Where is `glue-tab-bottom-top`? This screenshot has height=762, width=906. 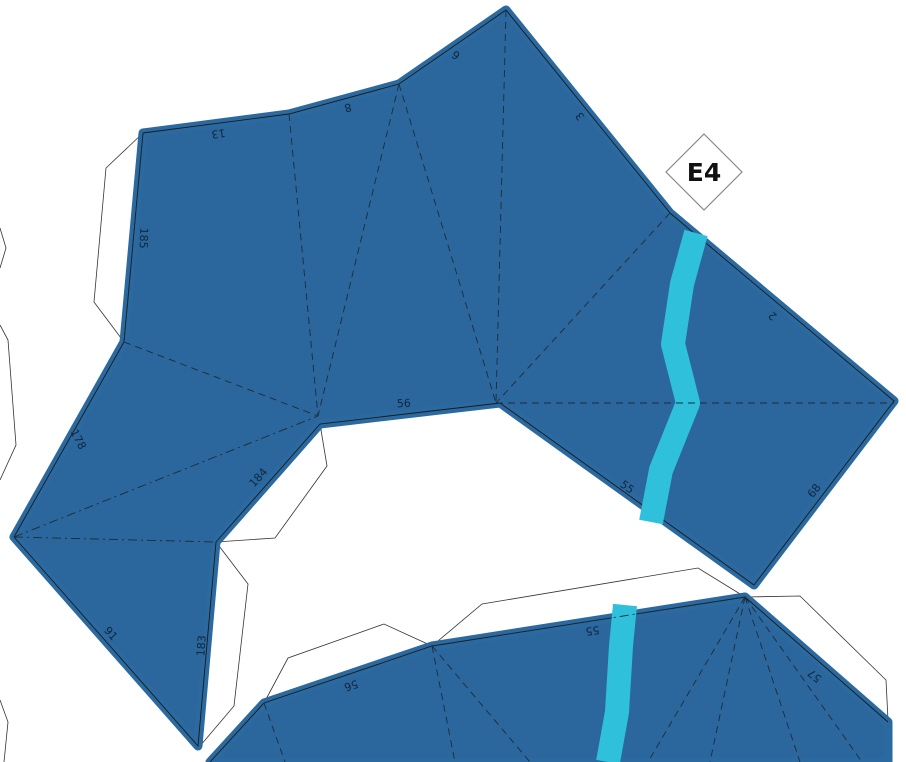 glue-tab-bottom-top is located at coordinates (588, 607).